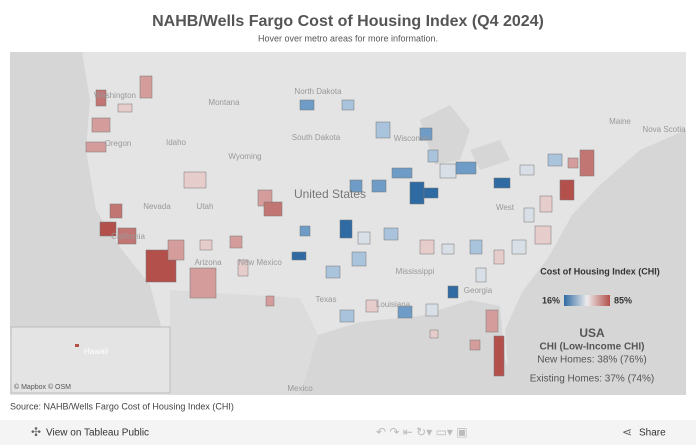 The width and height of the screenshot is (696, 445). What do you see at coordinates (505, 207) in the screenshot?
I see `map-label: West` at bounding box center [505, 207].